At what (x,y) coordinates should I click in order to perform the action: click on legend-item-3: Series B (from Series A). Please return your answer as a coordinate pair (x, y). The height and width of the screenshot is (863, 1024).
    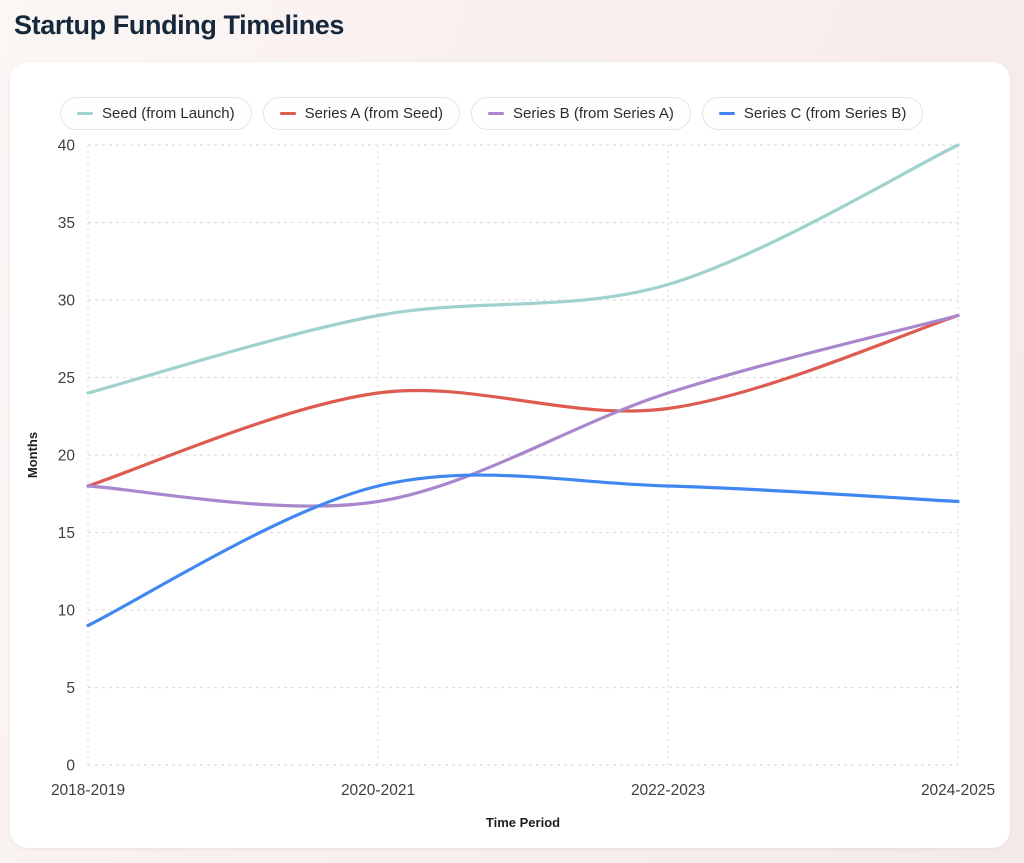
    Looking at the image, I should click on (580, 113).